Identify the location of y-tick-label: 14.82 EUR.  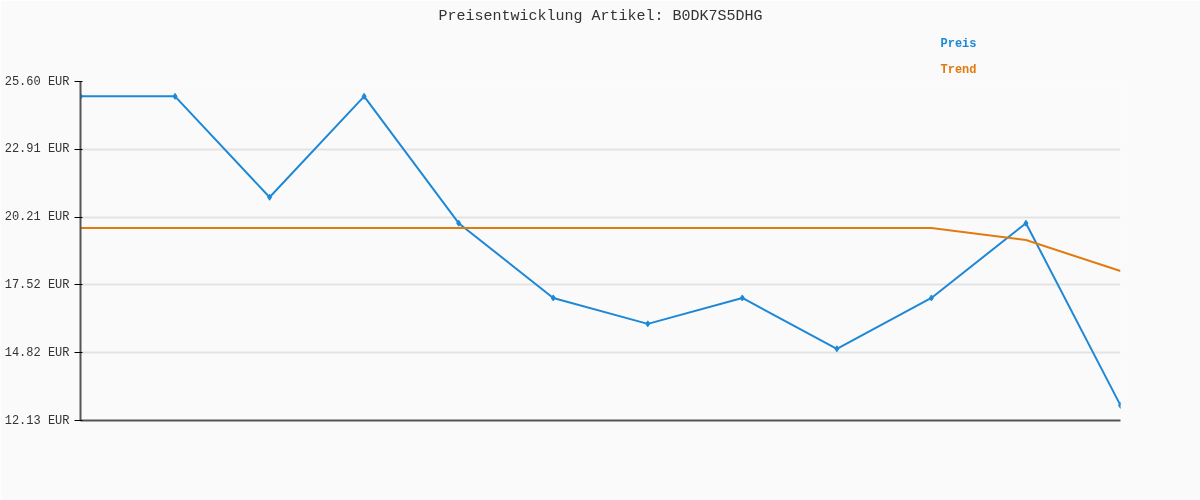
(37, 352).